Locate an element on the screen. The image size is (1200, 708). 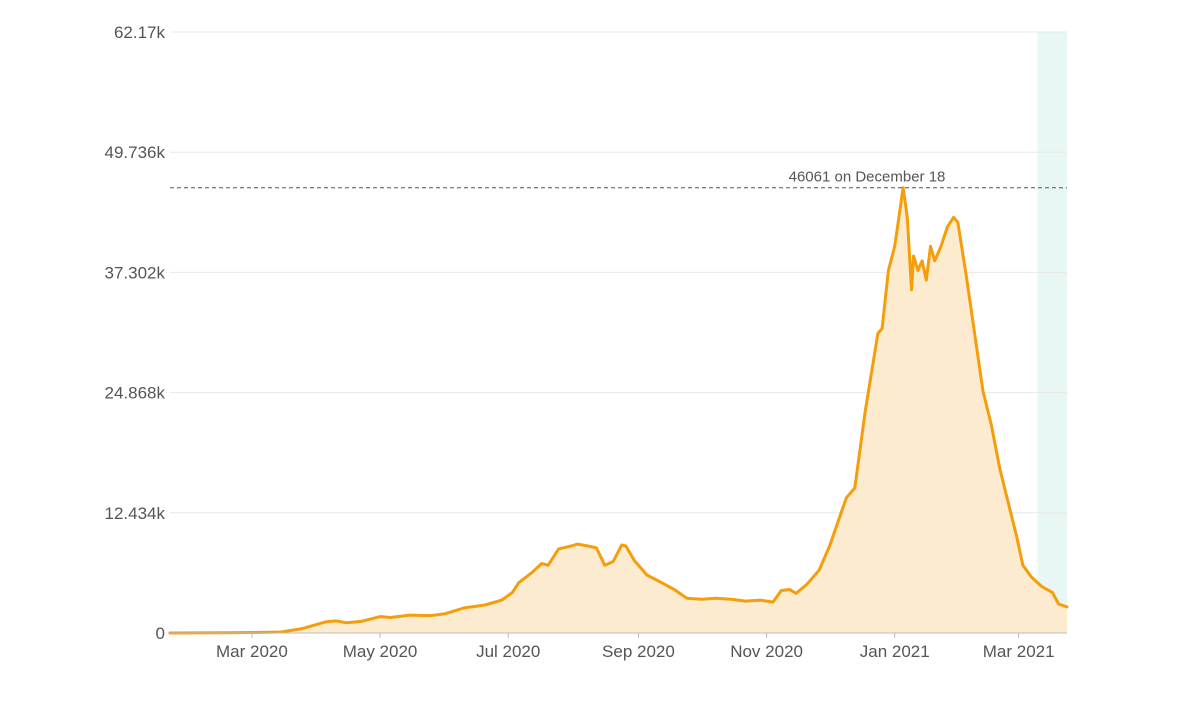
annotation-layer: 46061 on December 18 is located at coordinates (618, 179).